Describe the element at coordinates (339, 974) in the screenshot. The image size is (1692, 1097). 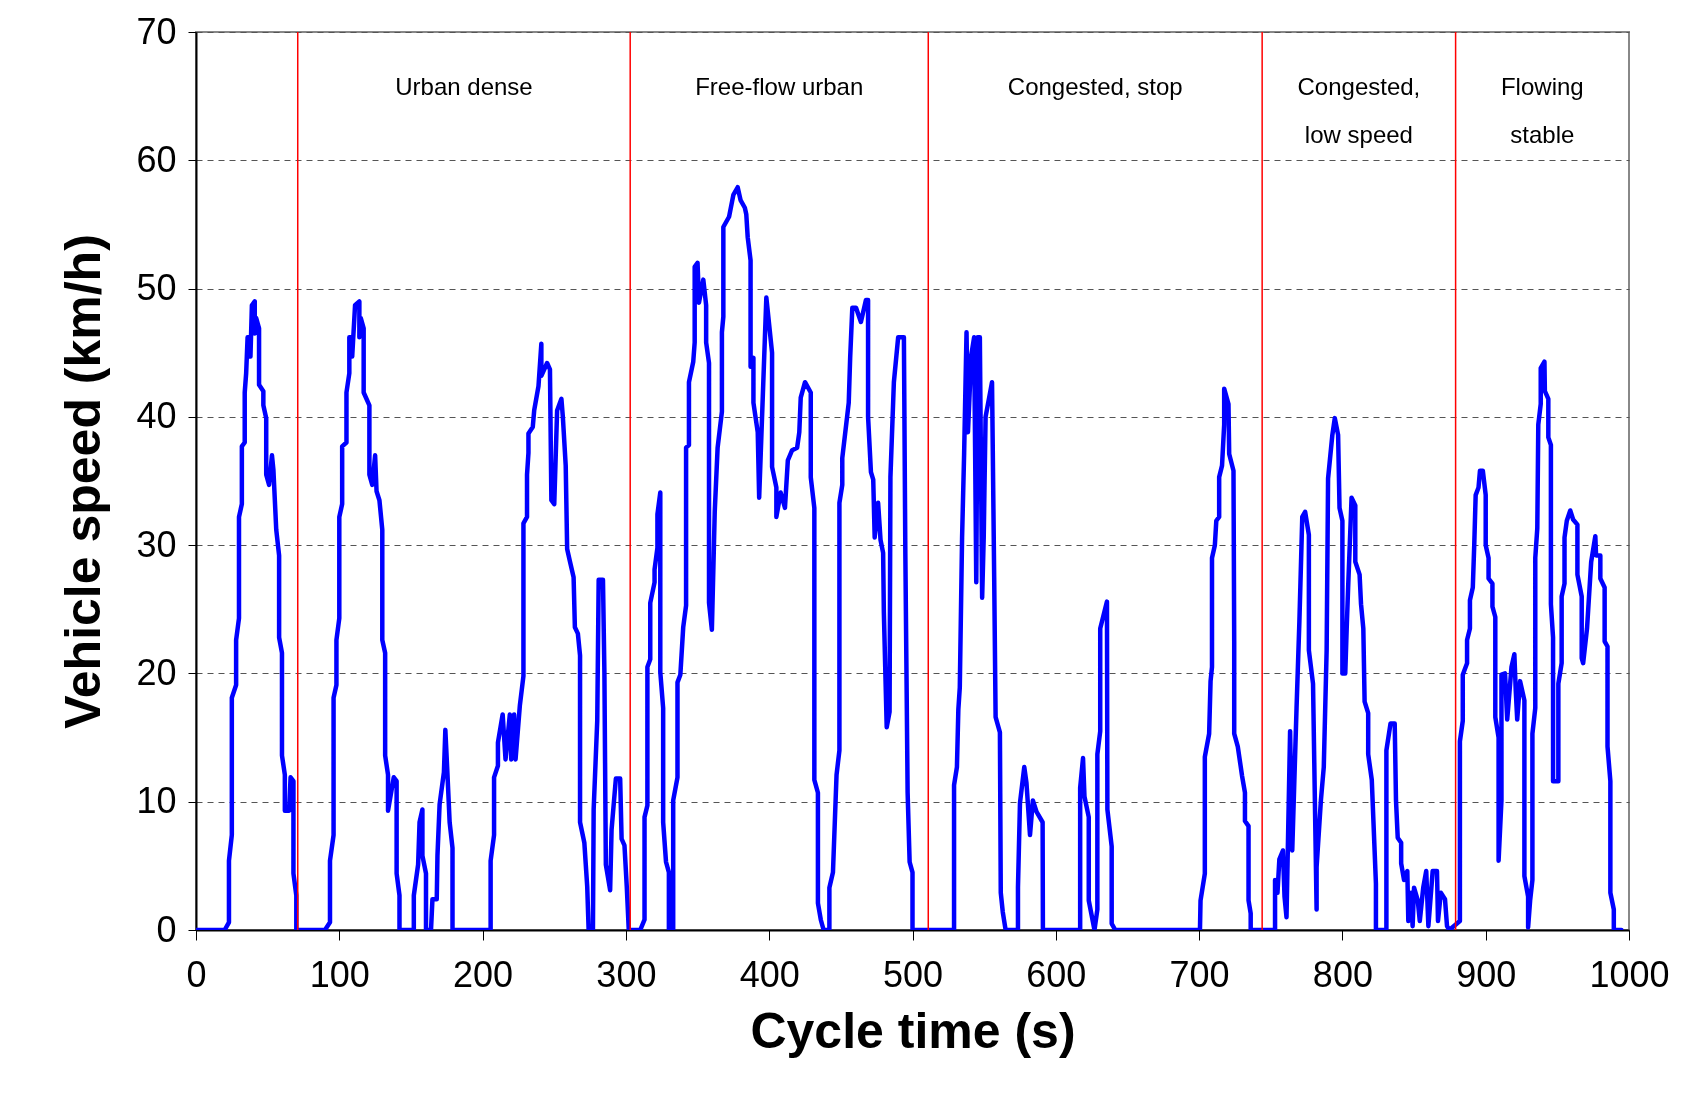
I see `x-tick-label: 100` at that location.